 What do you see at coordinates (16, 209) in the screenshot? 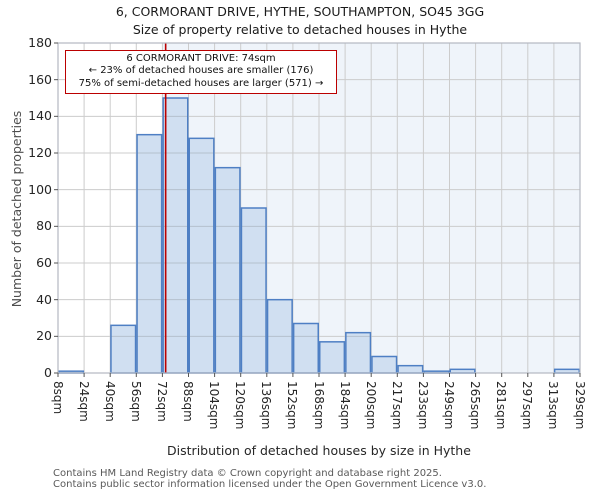
I see `y-axis-title: Number of detached properties` at bounding box center [16, 209].